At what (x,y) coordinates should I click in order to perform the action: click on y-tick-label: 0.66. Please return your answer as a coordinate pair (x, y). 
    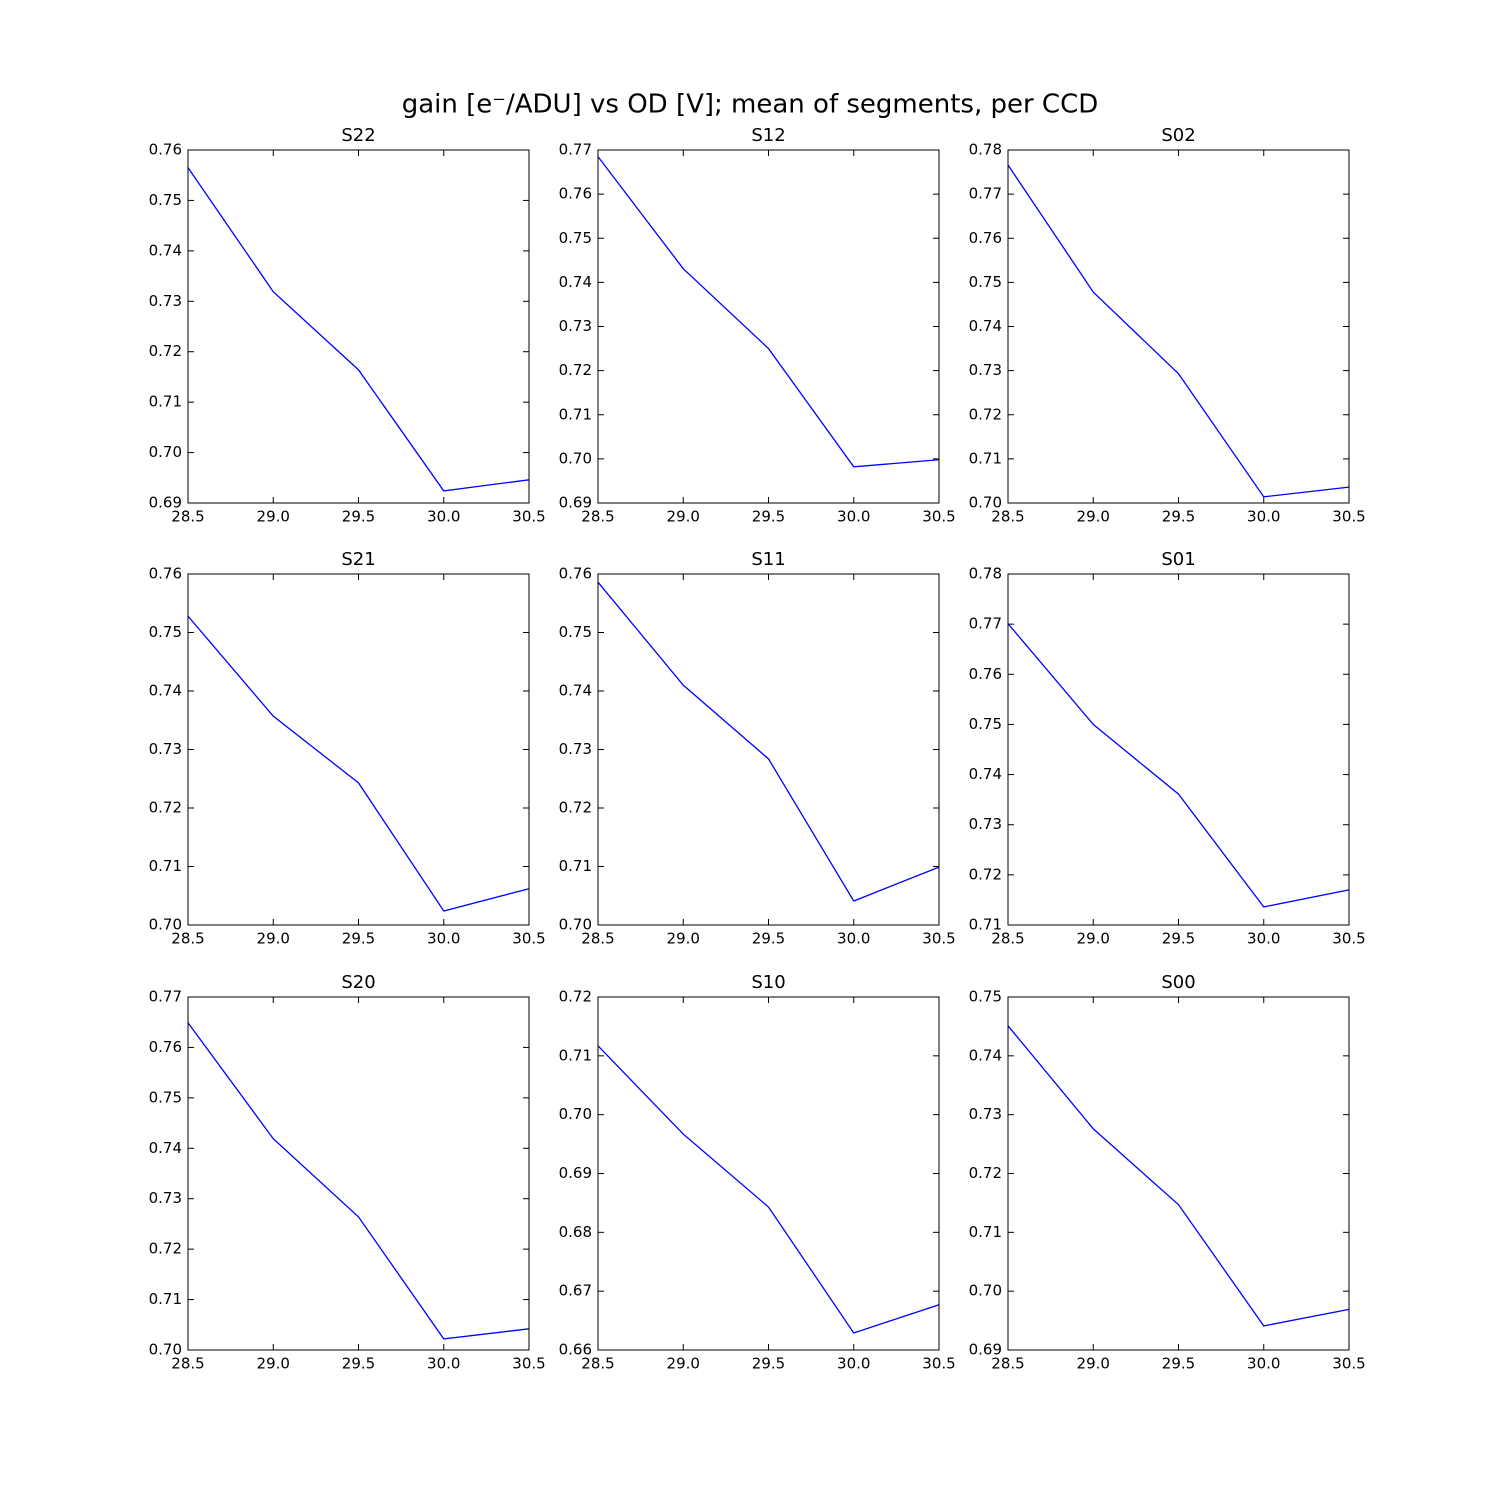
    Looking at the image, I should click on (575, 1350).